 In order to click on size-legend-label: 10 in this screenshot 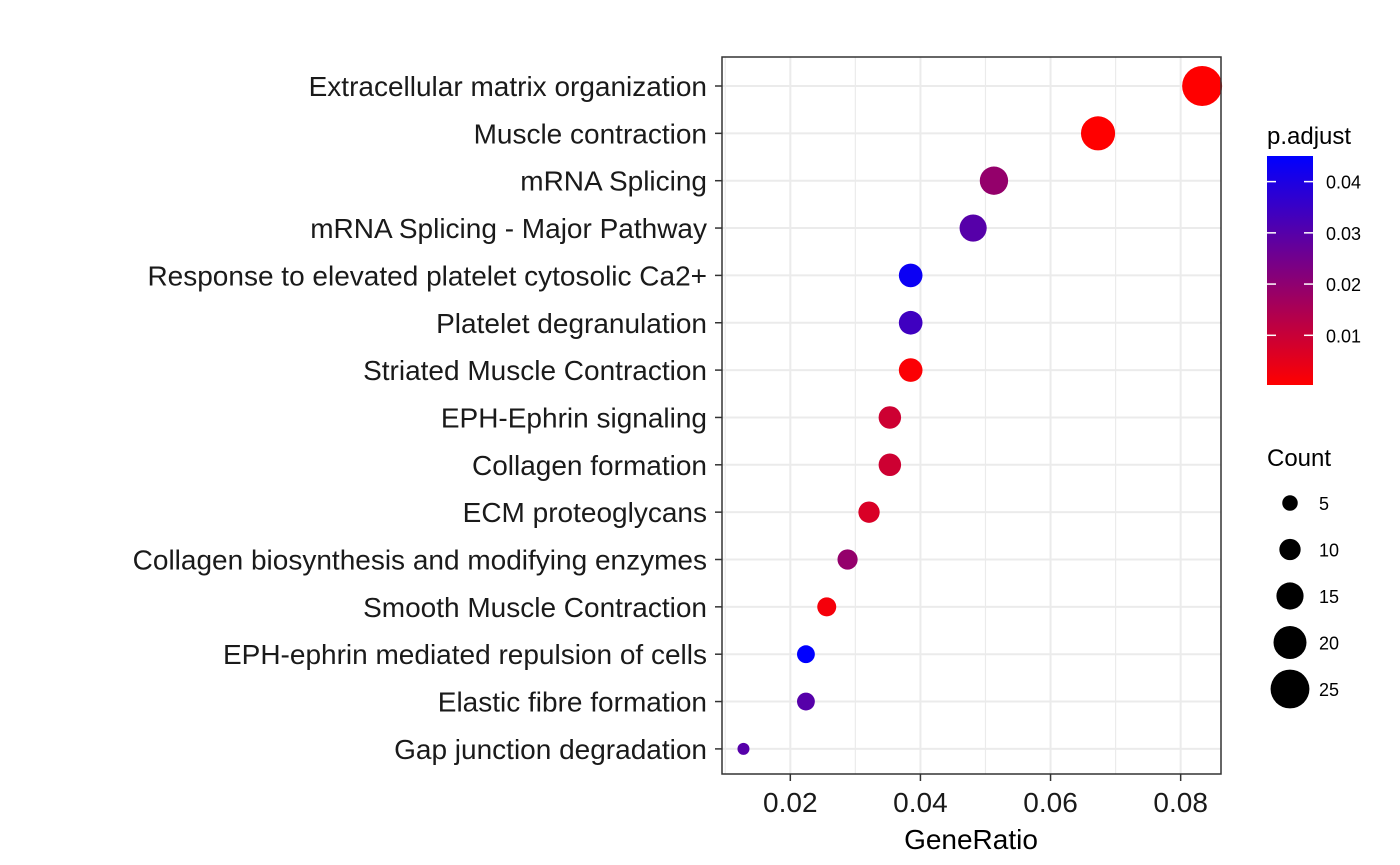, I will do `click(1329, 551)`.